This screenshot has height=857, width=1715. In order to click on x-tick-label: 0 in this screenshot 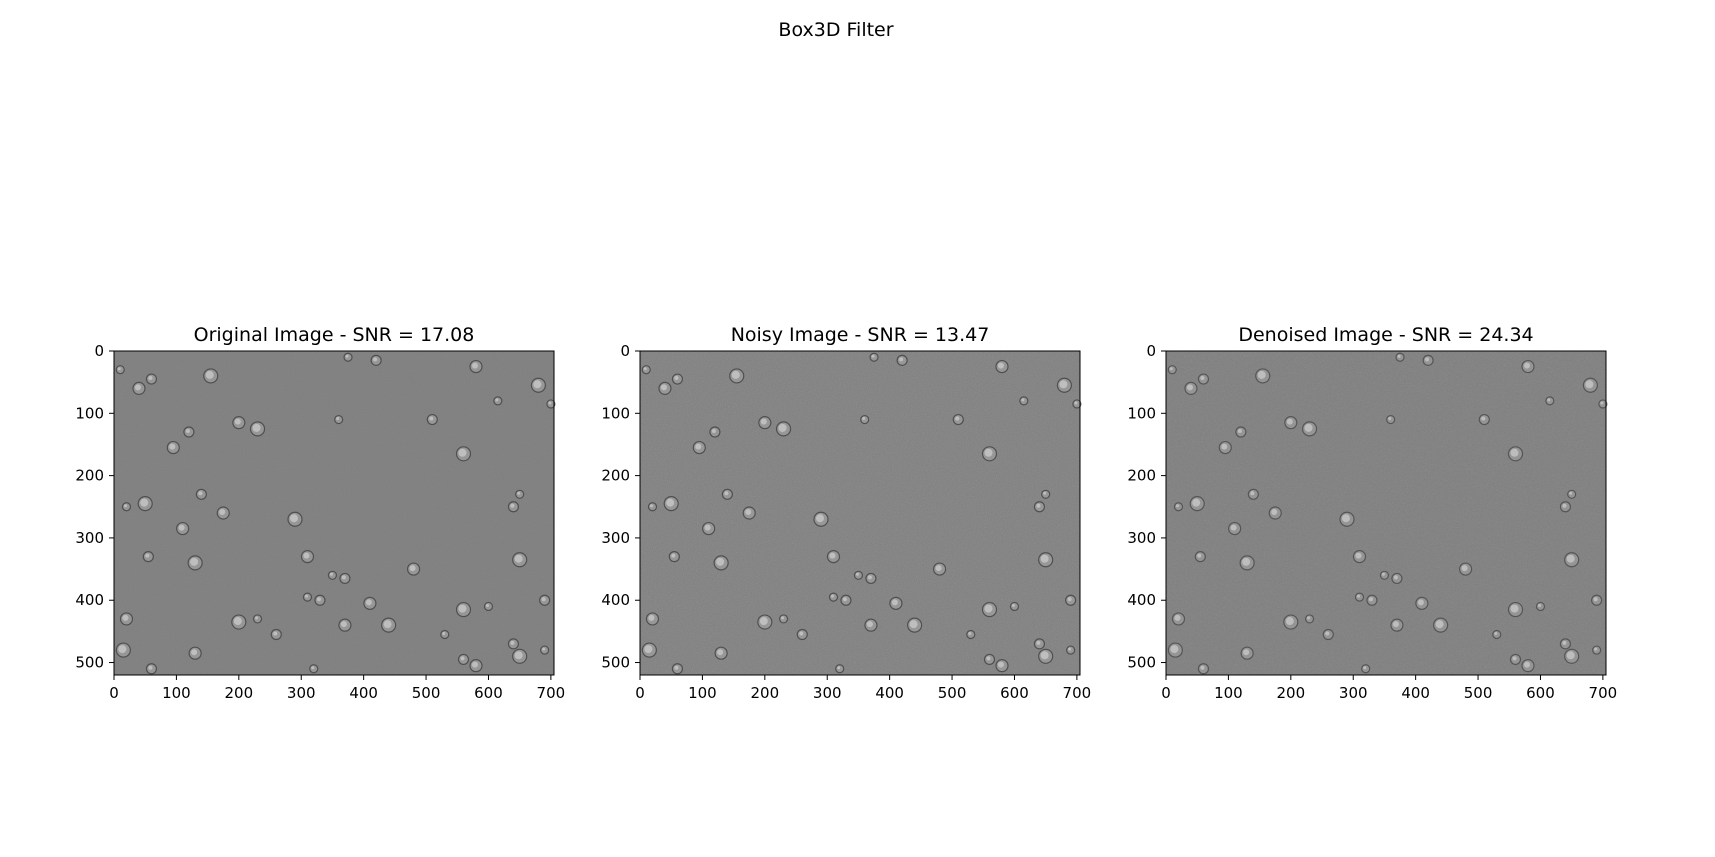, I will do `click(1166, 693)`.